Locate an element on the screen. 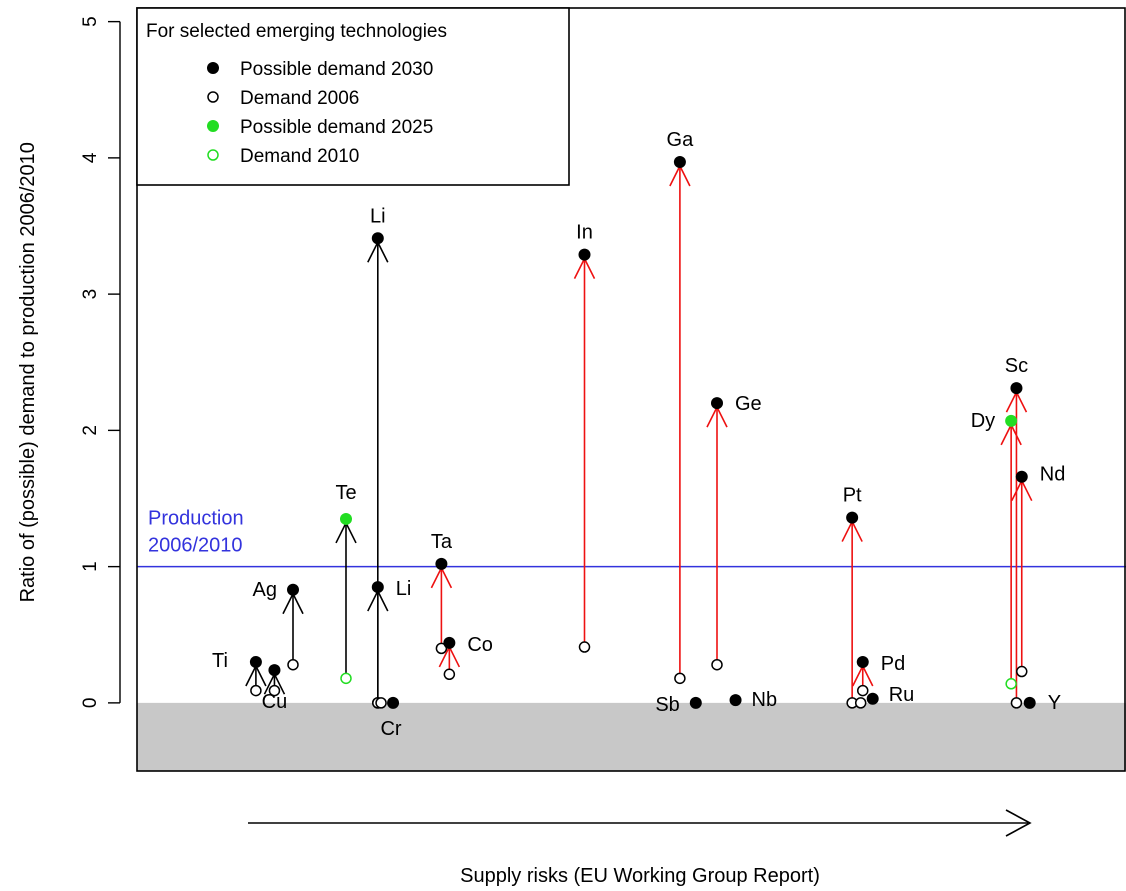 The image size is (1126, 891). arrow-nd is located at coordinates (1022, 572).